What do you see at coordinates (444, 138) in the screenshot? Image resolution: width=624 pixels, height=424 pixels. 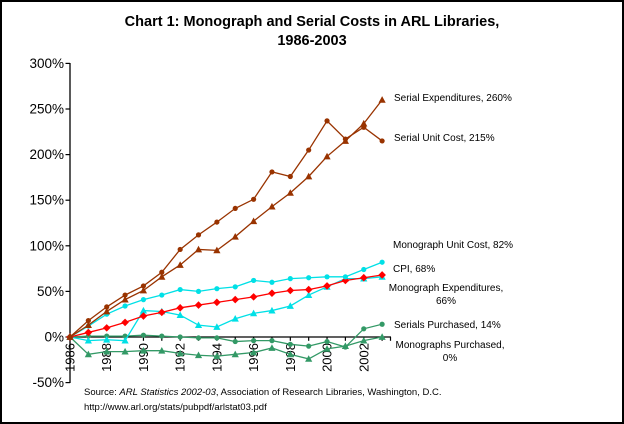 I see `series-label-serial-unit-cost: Serial Unit Cost, 215%` at bounding box center [444, 138].